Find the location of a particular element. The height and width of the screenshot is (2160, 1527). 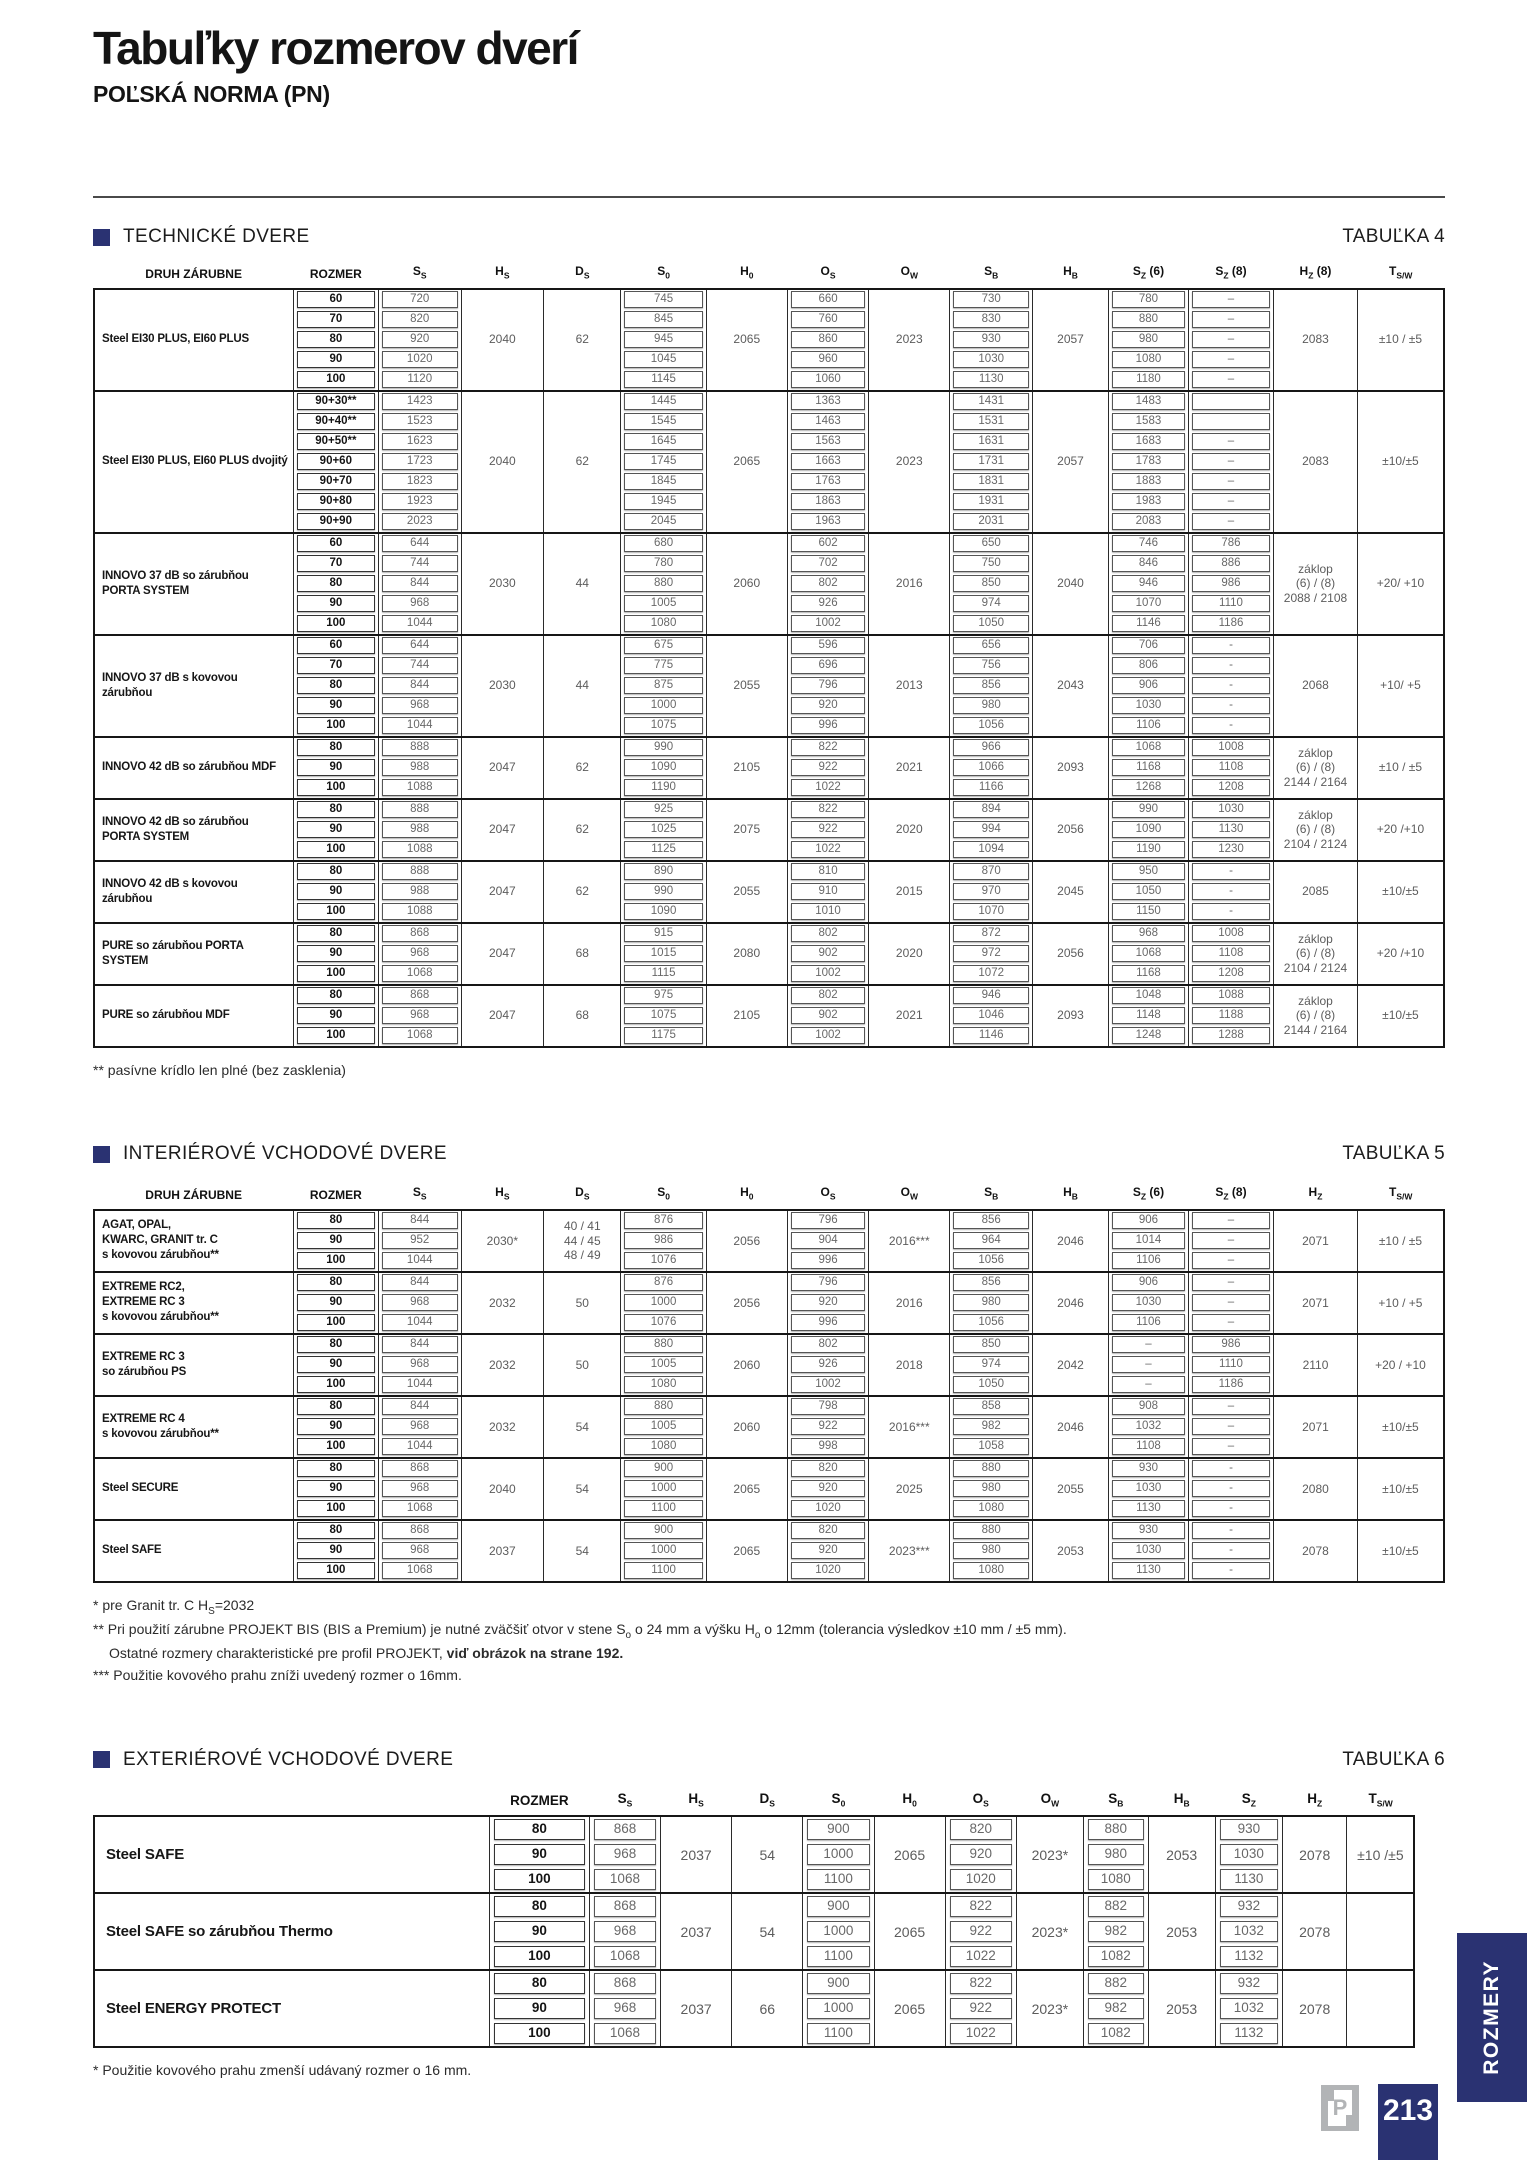

value-box: 952 is located at coordinates (419, 1241).